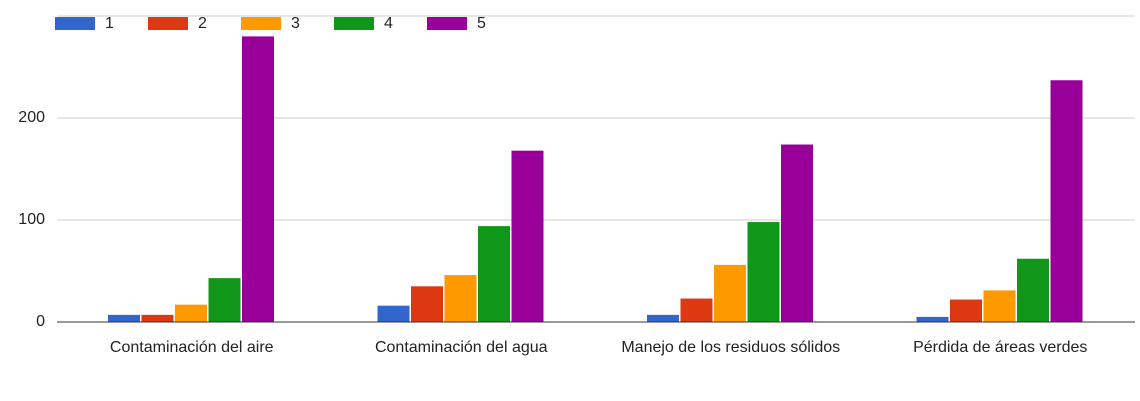  What do you see at coordinates (40, 321) in the screenshot?
I see `y-tick-label: 0` at bounding box center [40, 321].